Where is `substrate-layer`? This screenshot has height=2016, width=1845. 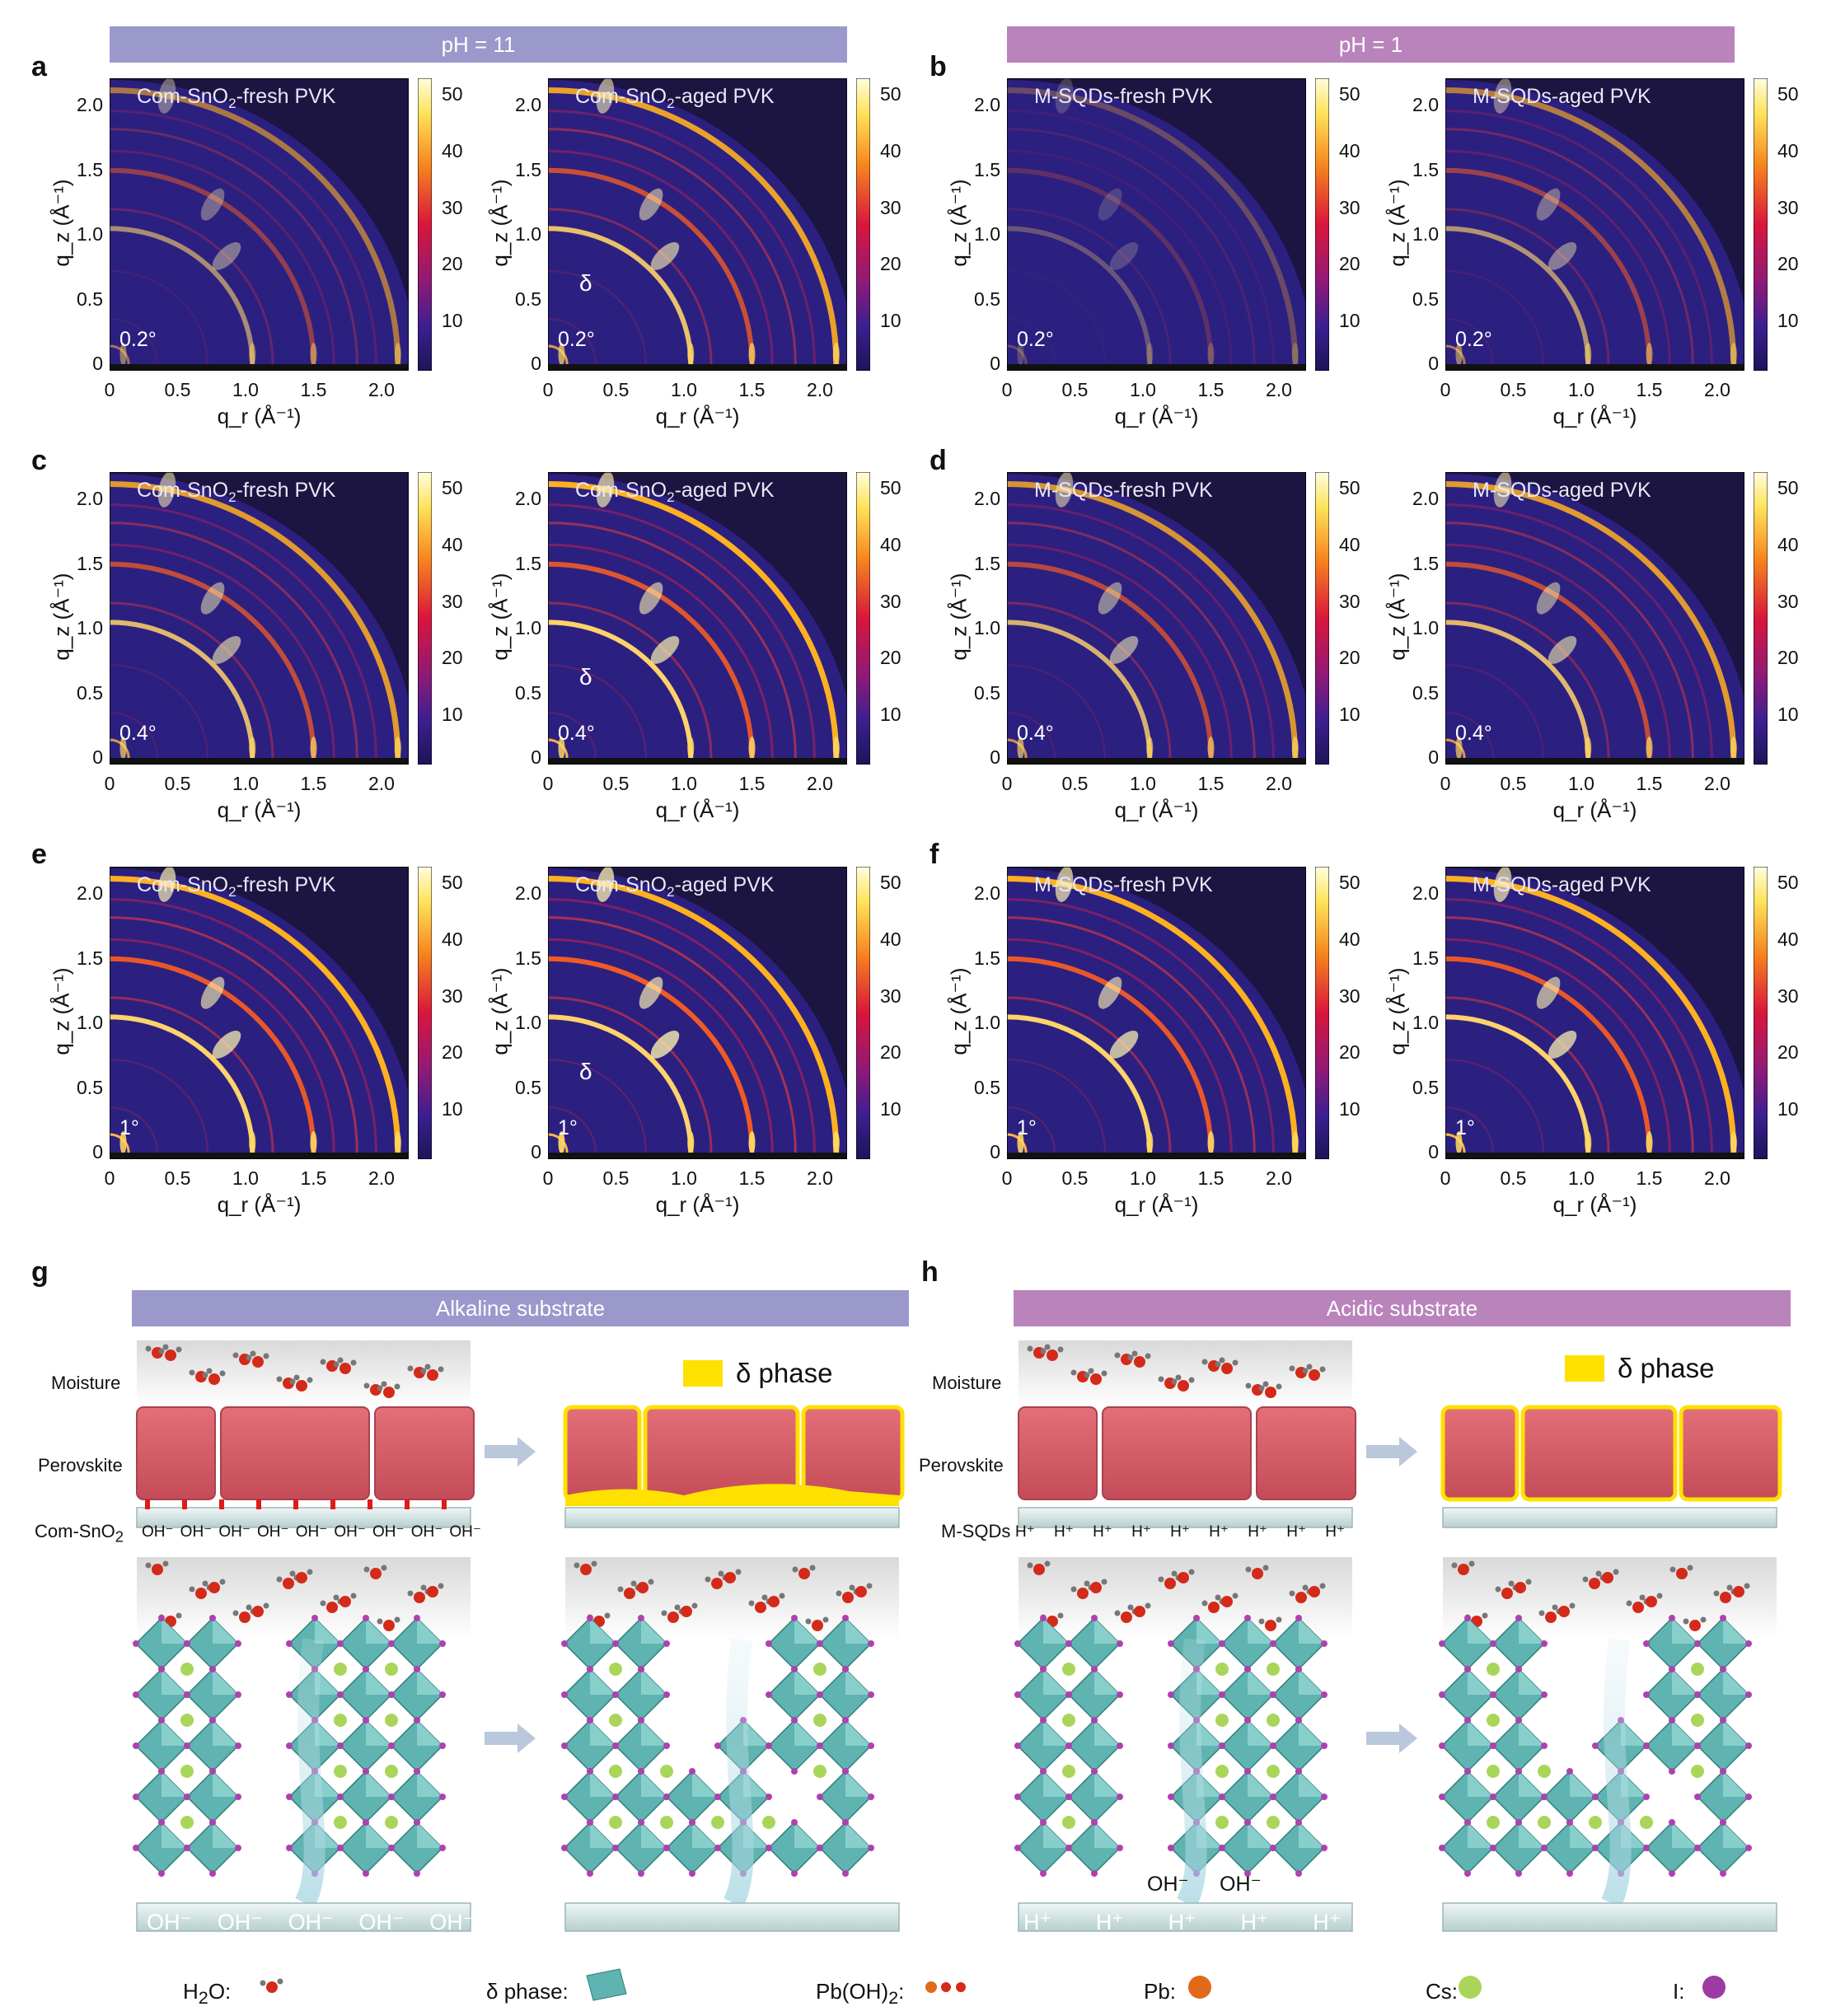 substrate-layer is located at coordinates (303, 1917).